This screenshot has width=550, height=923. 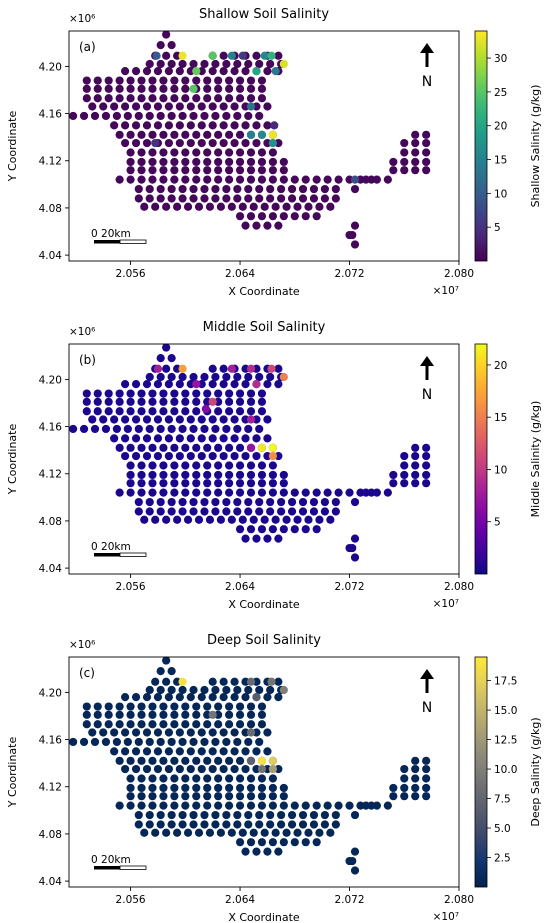 What do you see at coordinates (196, 71) in the screenshot?
I see `site-point-highlight` at bounding box center [196, 71].